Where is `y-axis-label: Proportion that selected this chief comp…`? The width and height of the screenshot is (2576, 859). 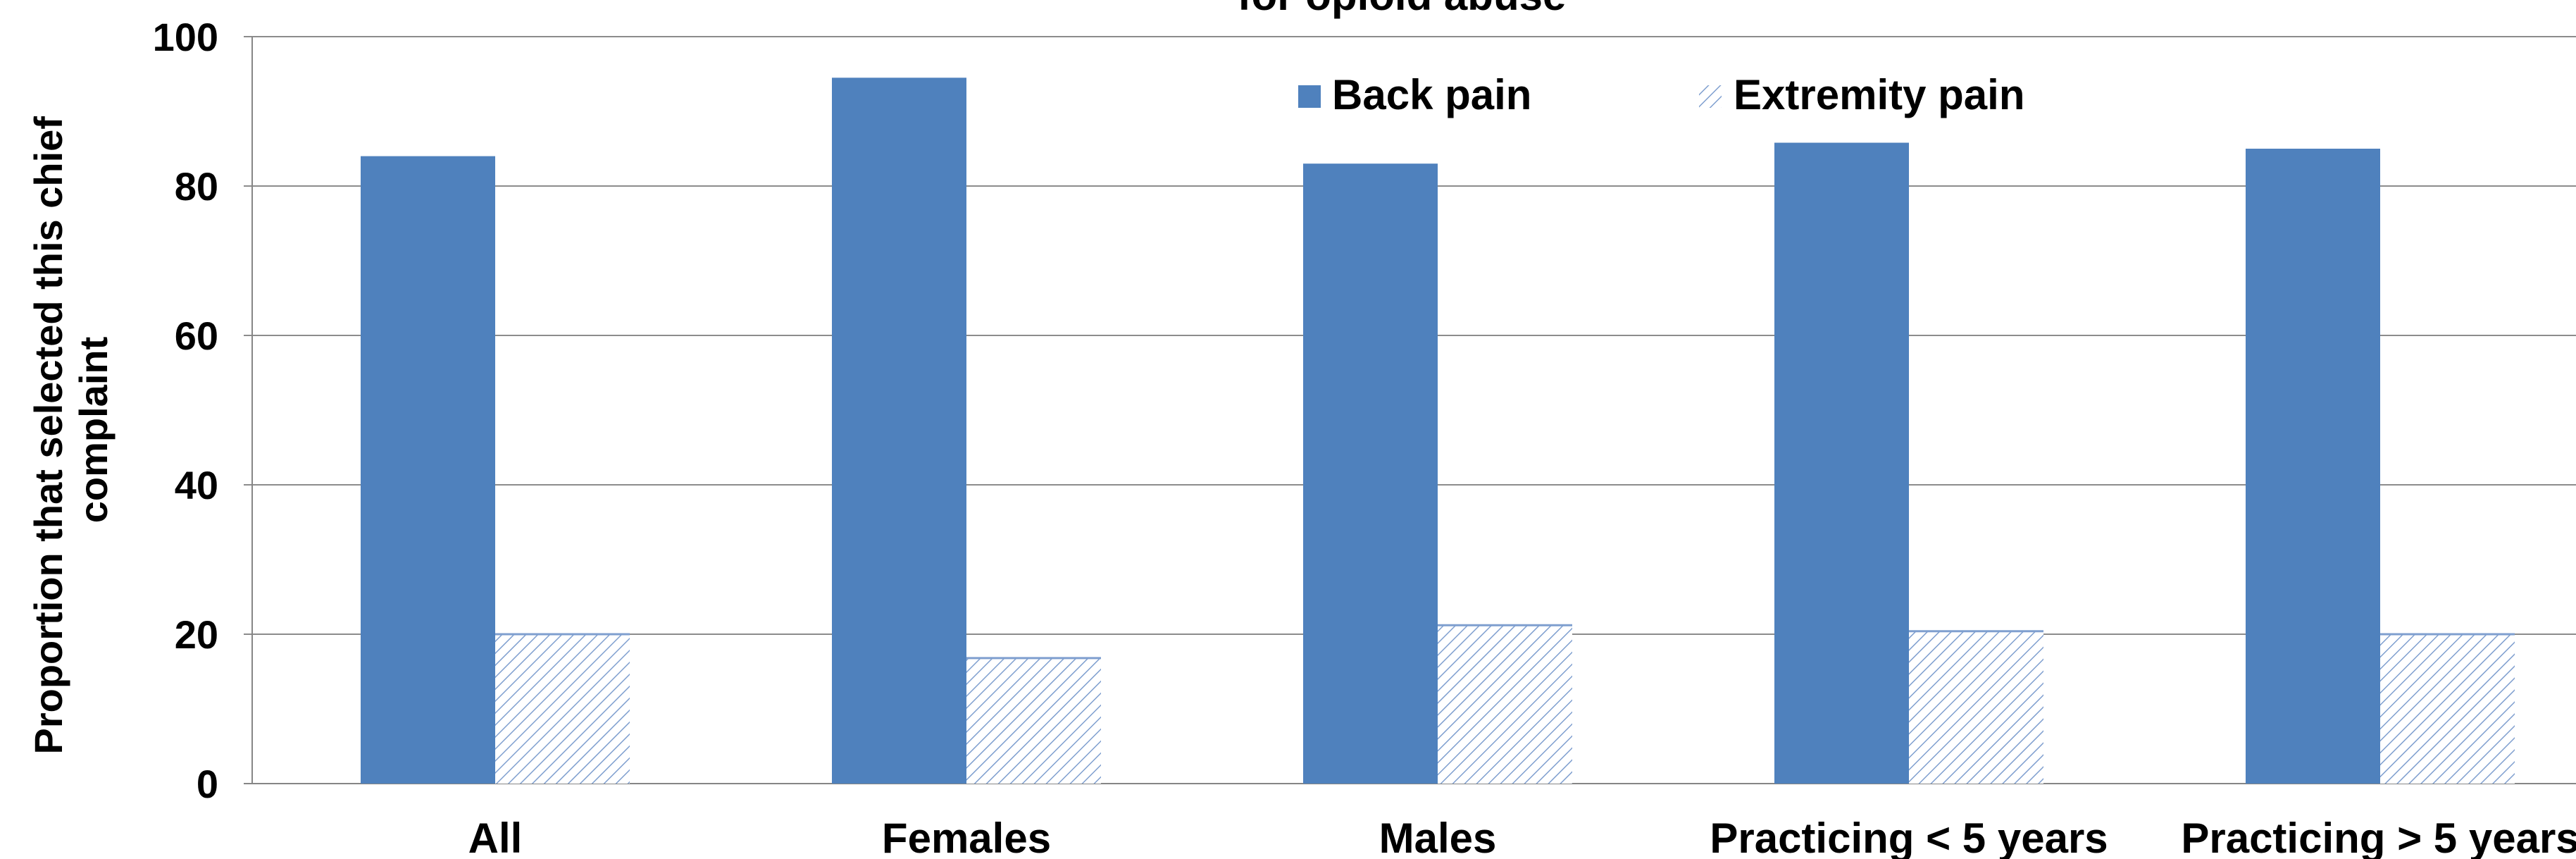
y-axis-label: Proportion that selected this chief comp… is located at coordinates (71, 429).